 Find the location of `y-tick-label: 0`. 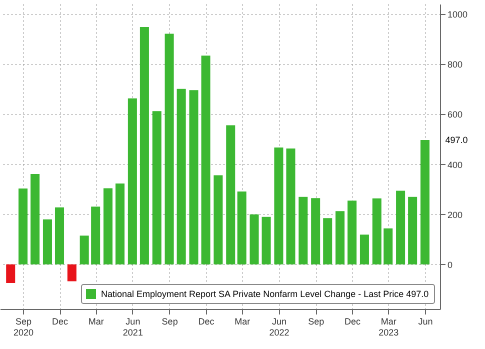

y-tick-label: 0 is located at coordinates (450, 265).